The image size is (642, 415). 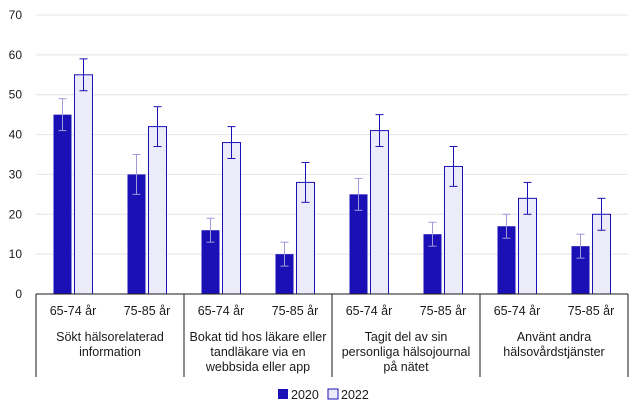 I want to click on y-axis-tick-labels: 0 10 20 30 40 50 60 70, so click(x=16, y=154).